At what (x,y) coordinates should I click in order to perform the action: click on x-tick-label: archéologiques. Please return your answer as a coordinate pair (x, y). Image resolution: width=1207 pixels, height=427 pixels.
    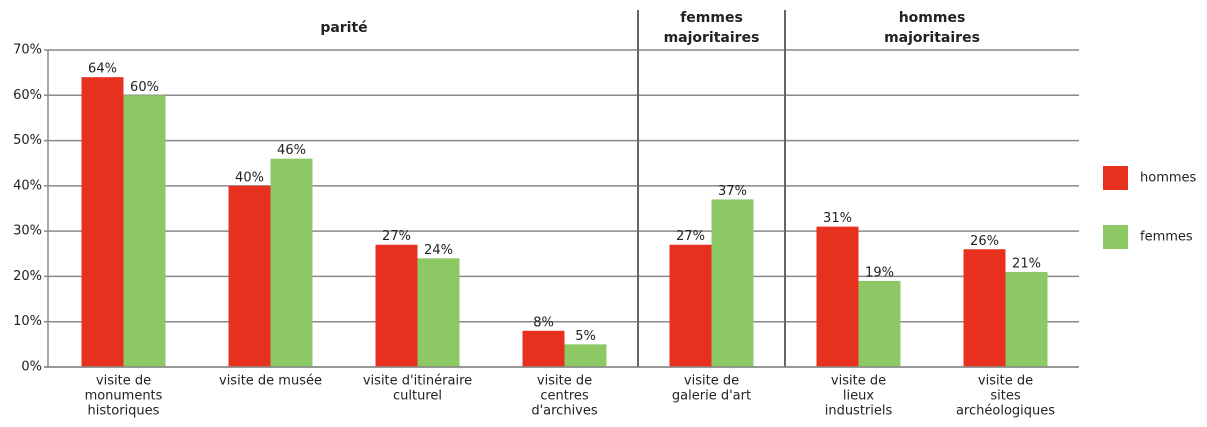
    Looking at the image, I should click on (1005, 411).